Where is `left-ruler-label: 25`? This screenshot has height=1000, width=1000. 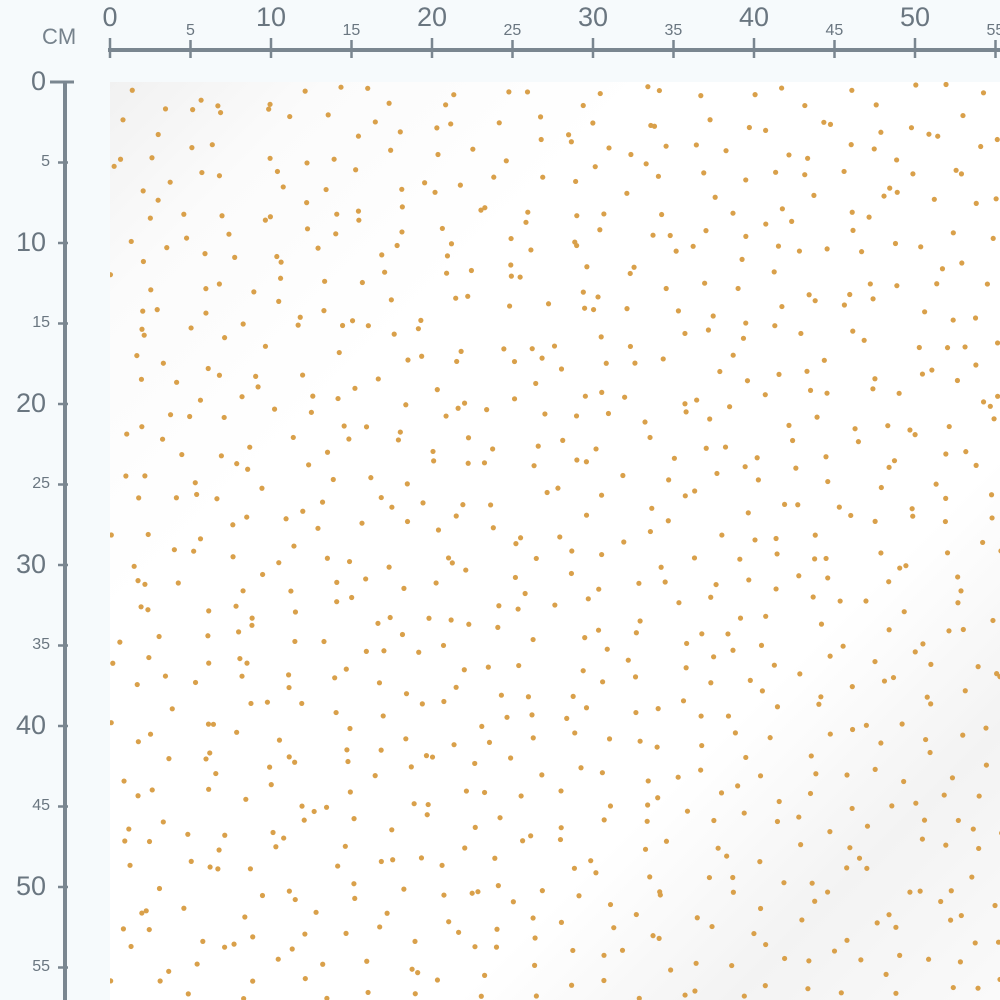
left-ruler-label: 25 is located at coordinates (41, 483).